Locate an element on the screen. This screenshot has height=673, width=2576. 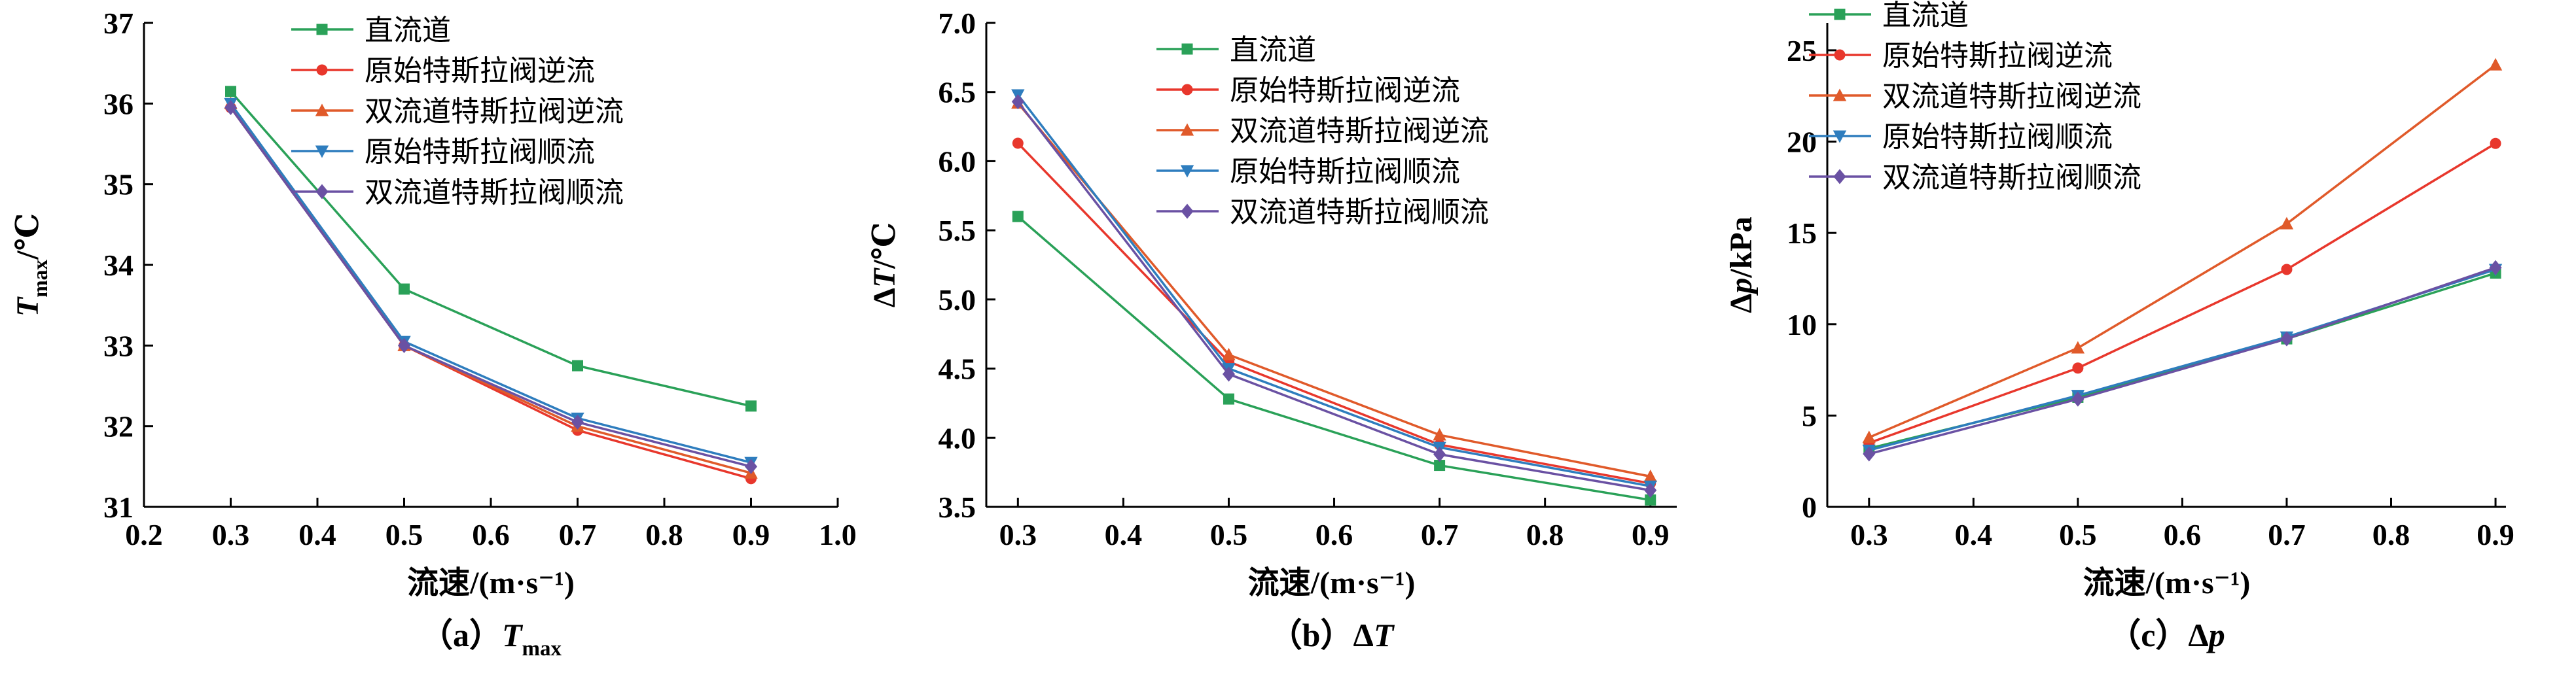
x-tick-label: 0.2 is located at coordinates (144, 534).